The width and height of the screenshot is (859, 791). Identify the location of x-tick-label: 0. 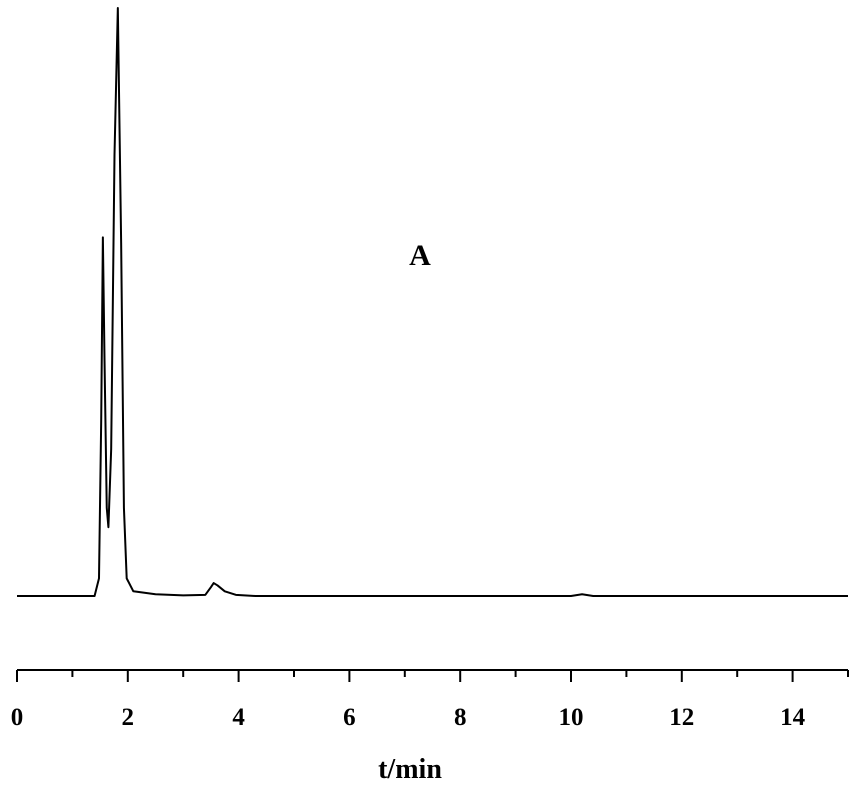
(17, 717).